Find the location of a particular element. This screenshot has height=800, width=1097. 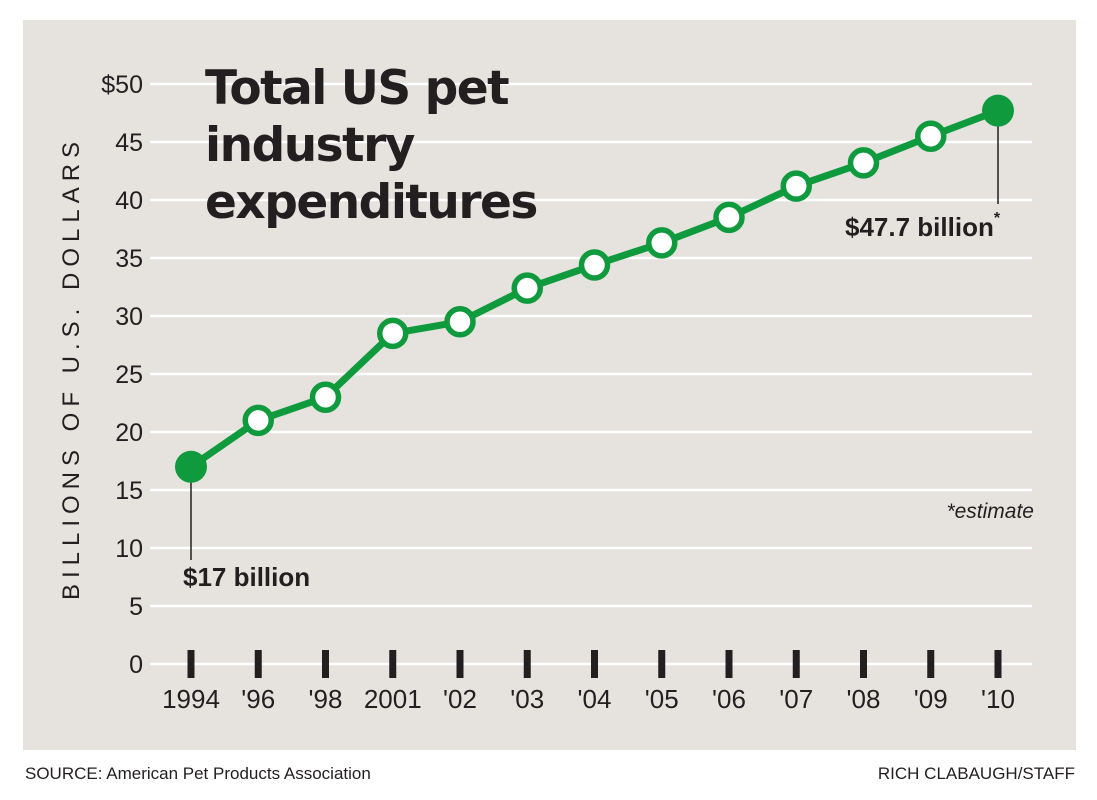

annotation-end-text: $47.7 billion is located at coordinates (919, 227).